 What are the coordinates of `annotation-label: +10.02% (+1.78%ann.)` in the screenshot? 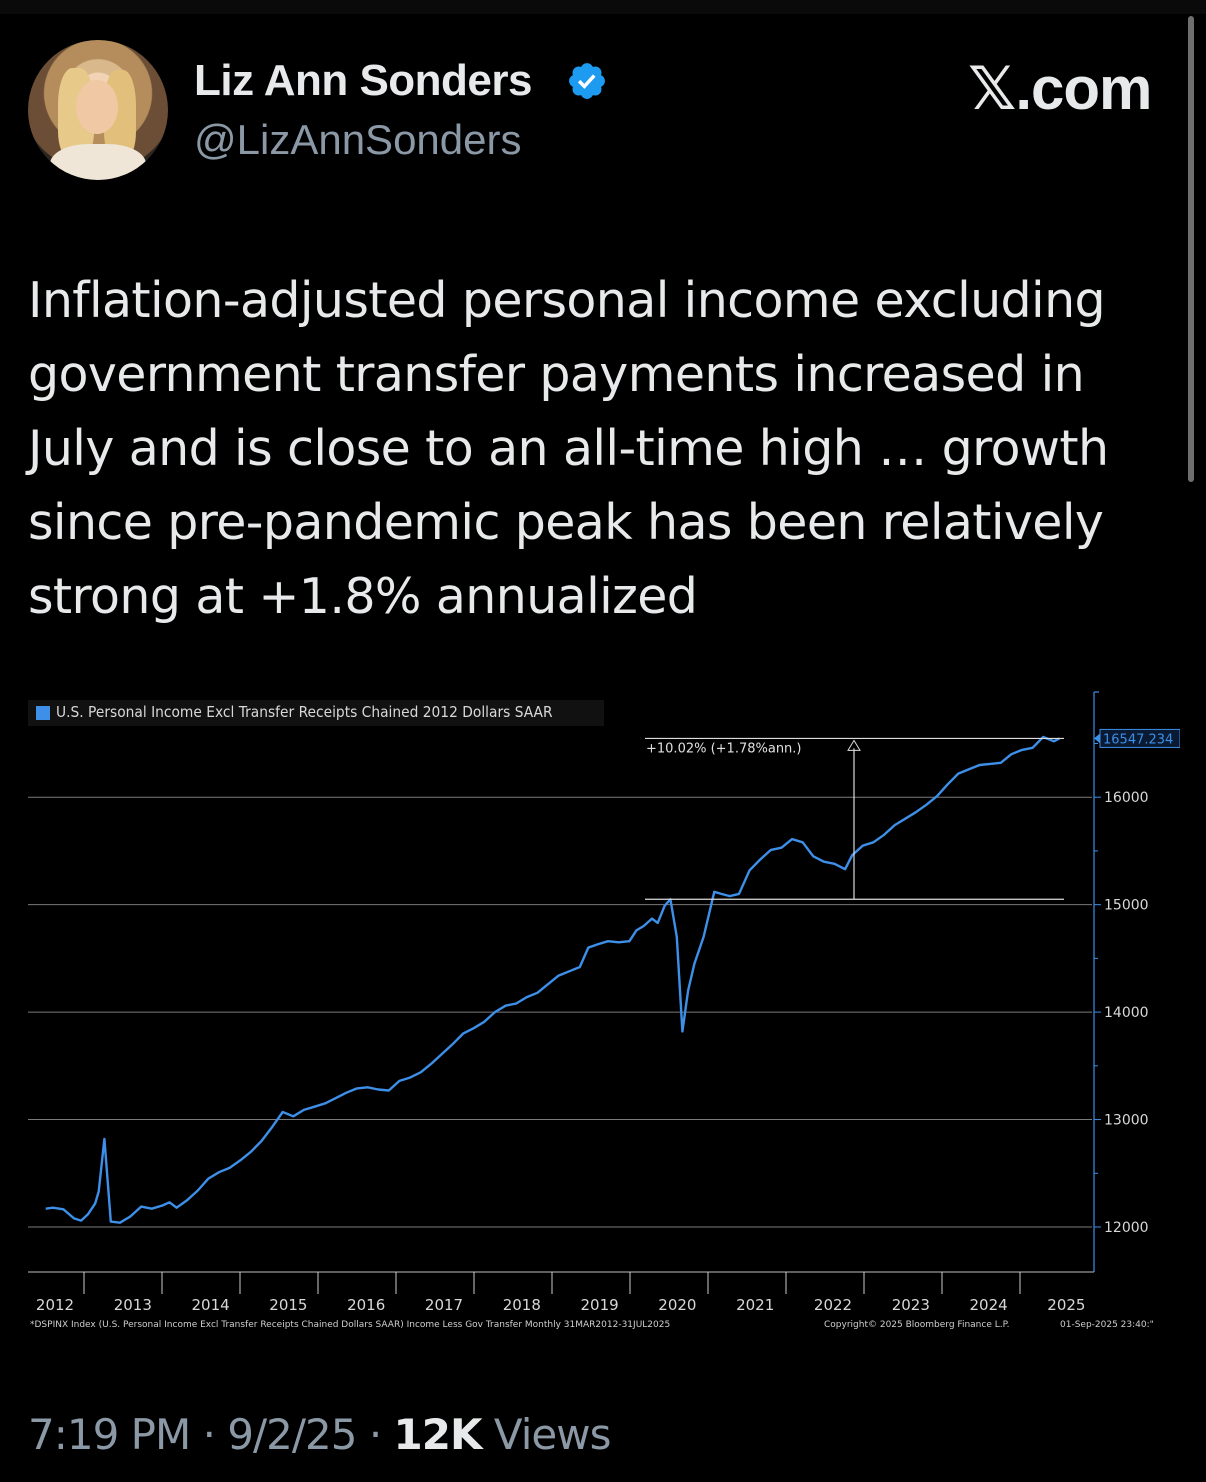 It's located at (724, 748).